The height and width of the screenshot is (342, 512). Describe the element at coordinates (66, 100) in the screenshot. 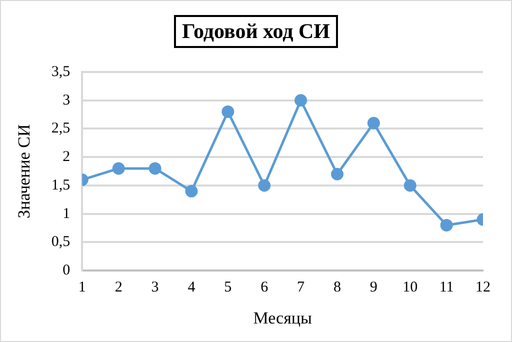

I see `y-tick-label: 3` at that location.